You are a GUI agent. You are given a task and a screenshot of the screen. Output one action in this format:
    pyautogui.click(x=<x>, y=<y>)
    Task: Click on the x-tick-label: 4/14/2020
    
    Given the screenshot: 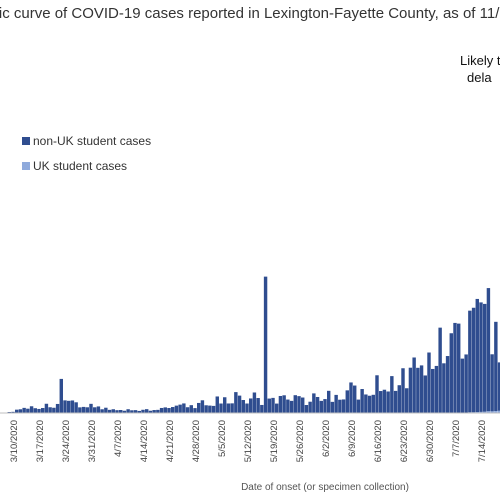 What is the action you would take?
    pyautogui.click(x=144, y=441)
    